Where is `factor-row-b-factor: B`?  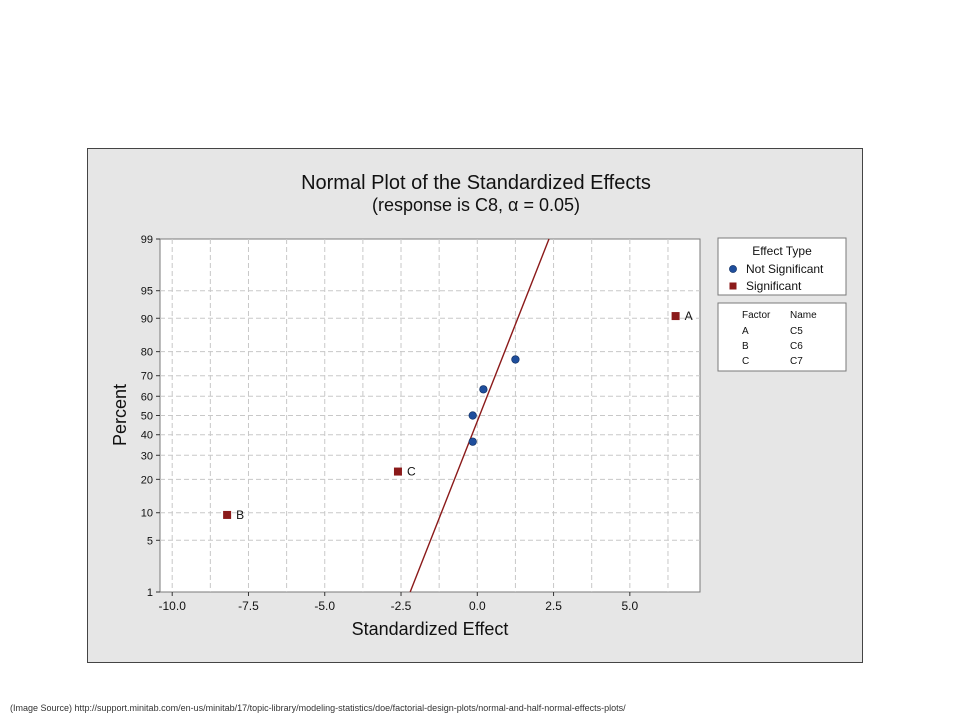
factor-row-b-factor: B is located at coordinates (745, 346).